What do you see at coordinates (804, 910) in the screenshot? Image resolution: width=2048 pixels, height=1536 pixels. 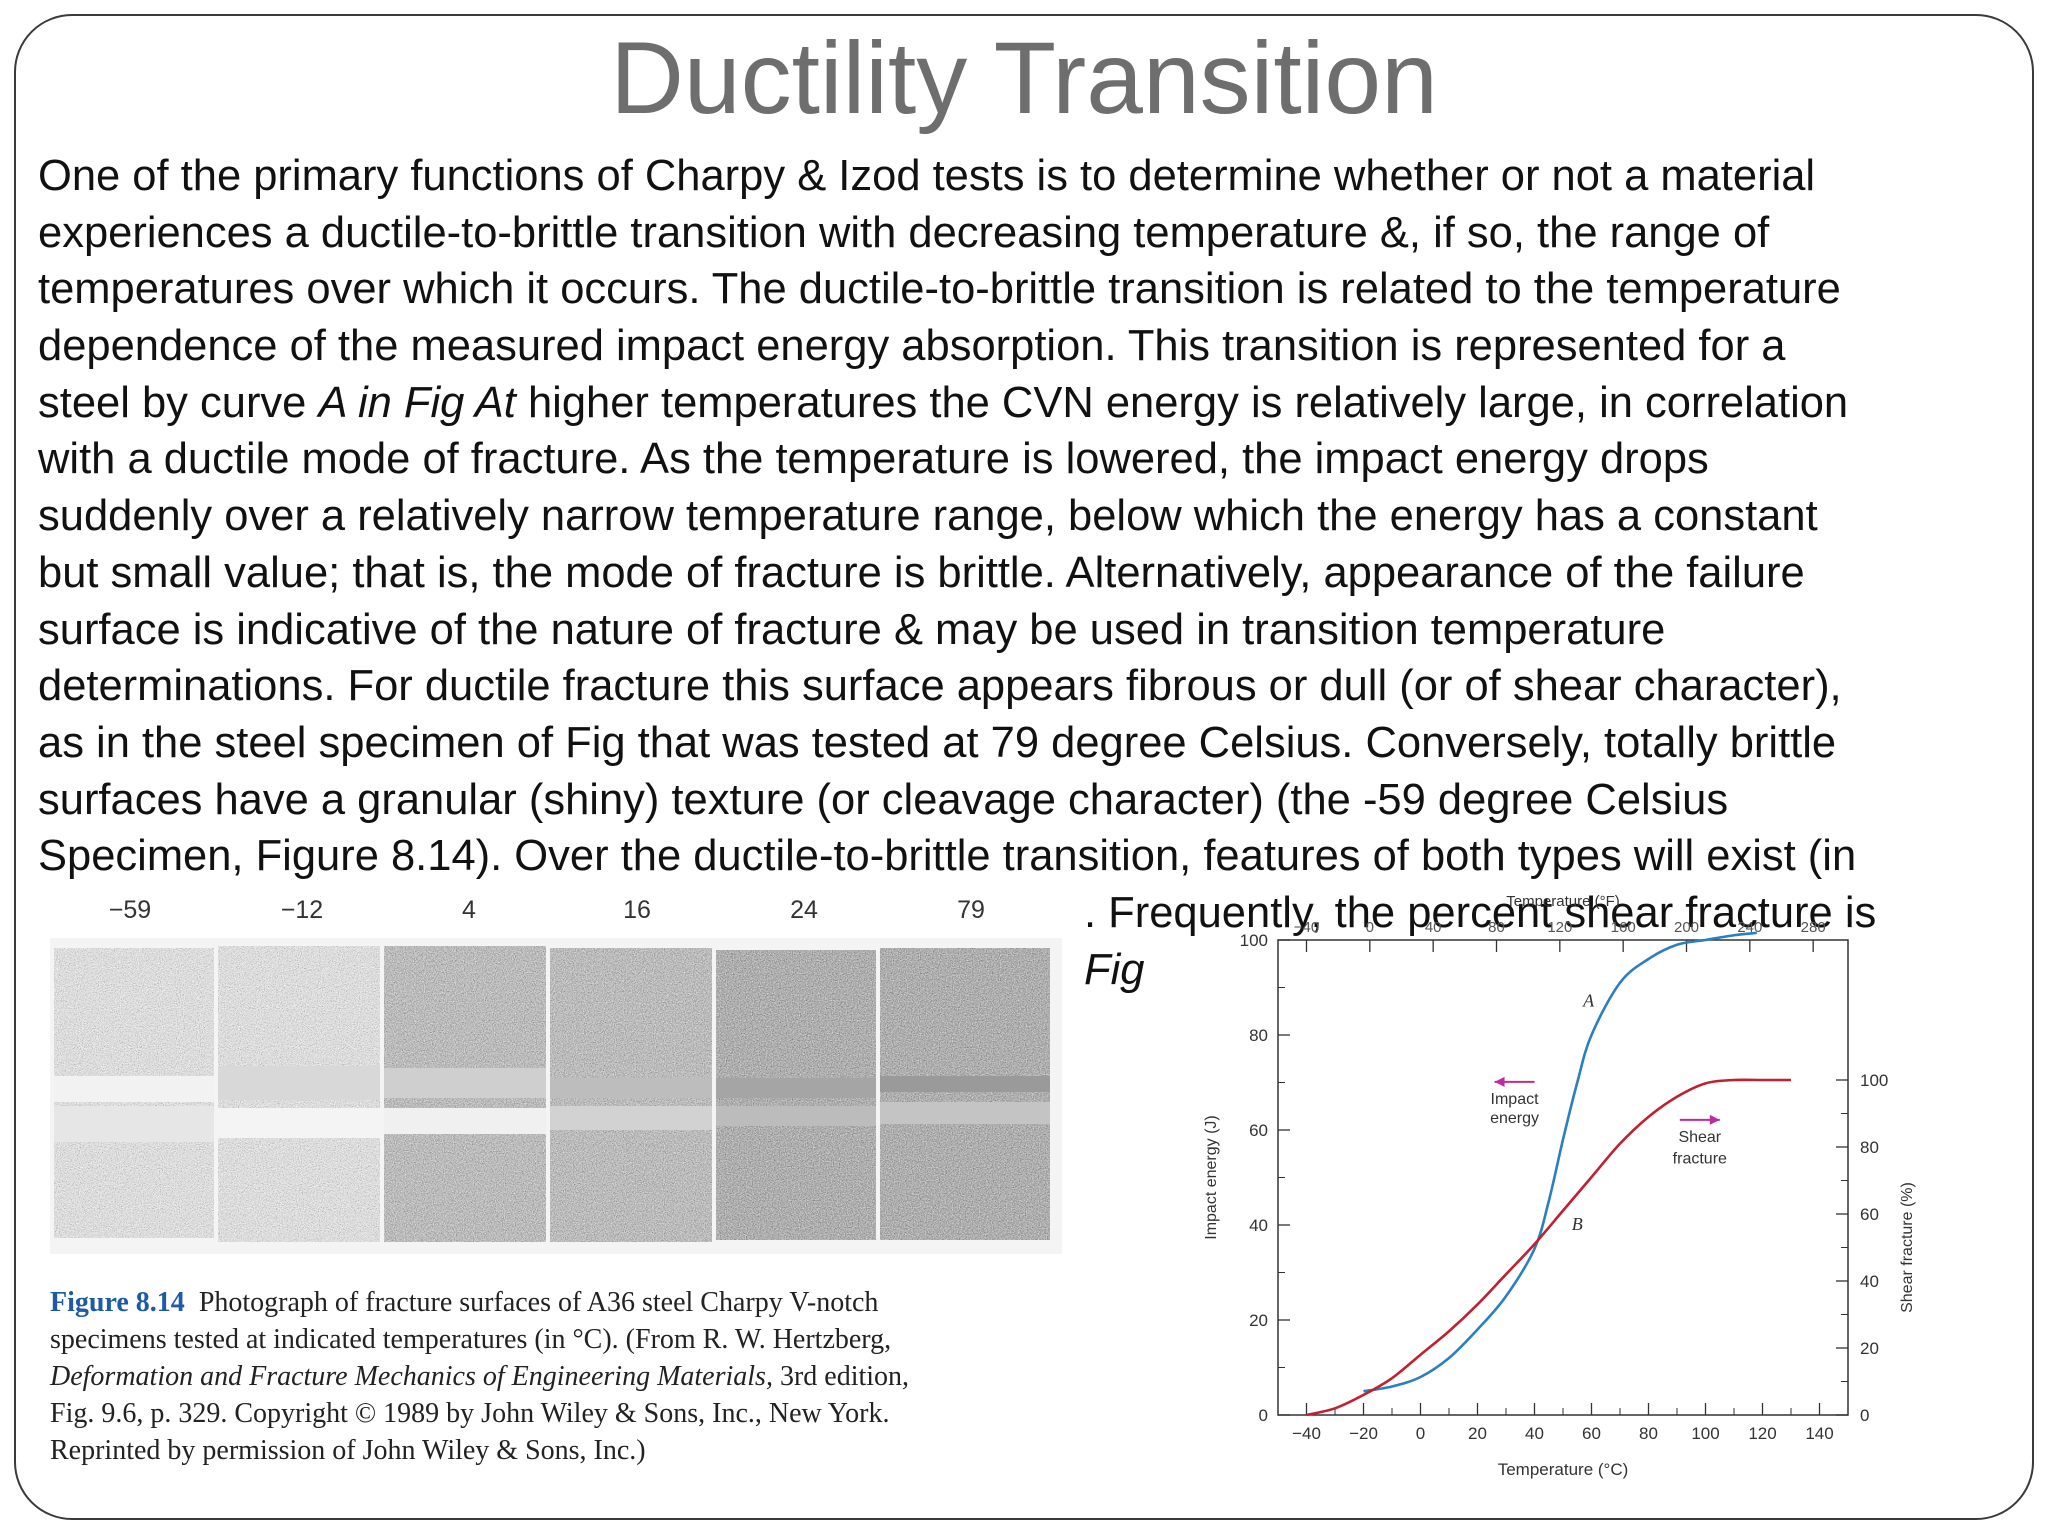 I see `temperature-label: 24` at bounding box center [804, 910].